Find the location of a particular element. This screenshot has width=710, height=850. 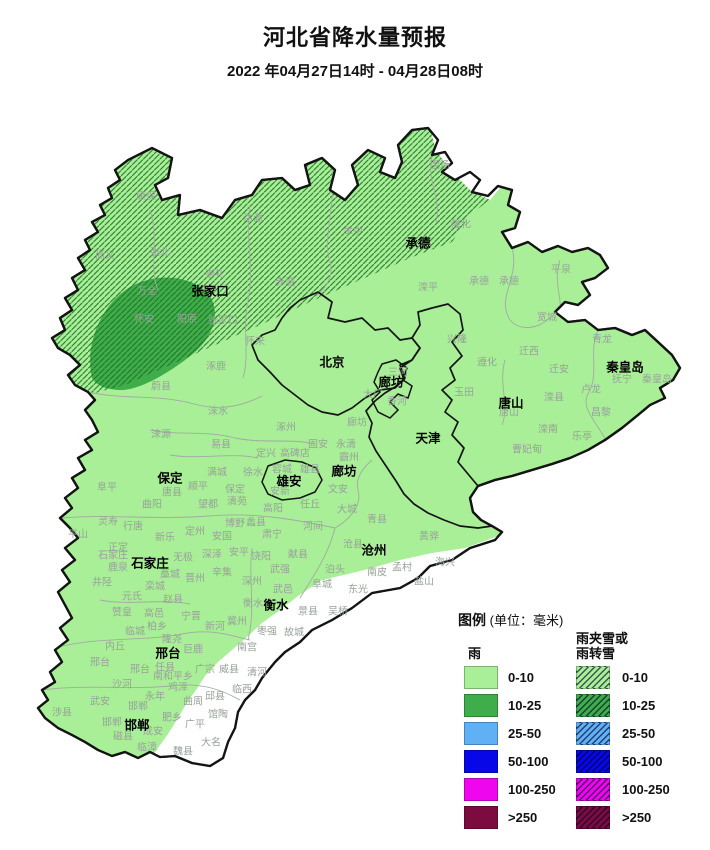

county-label: 宽城 is located at coordinates (547, 317).